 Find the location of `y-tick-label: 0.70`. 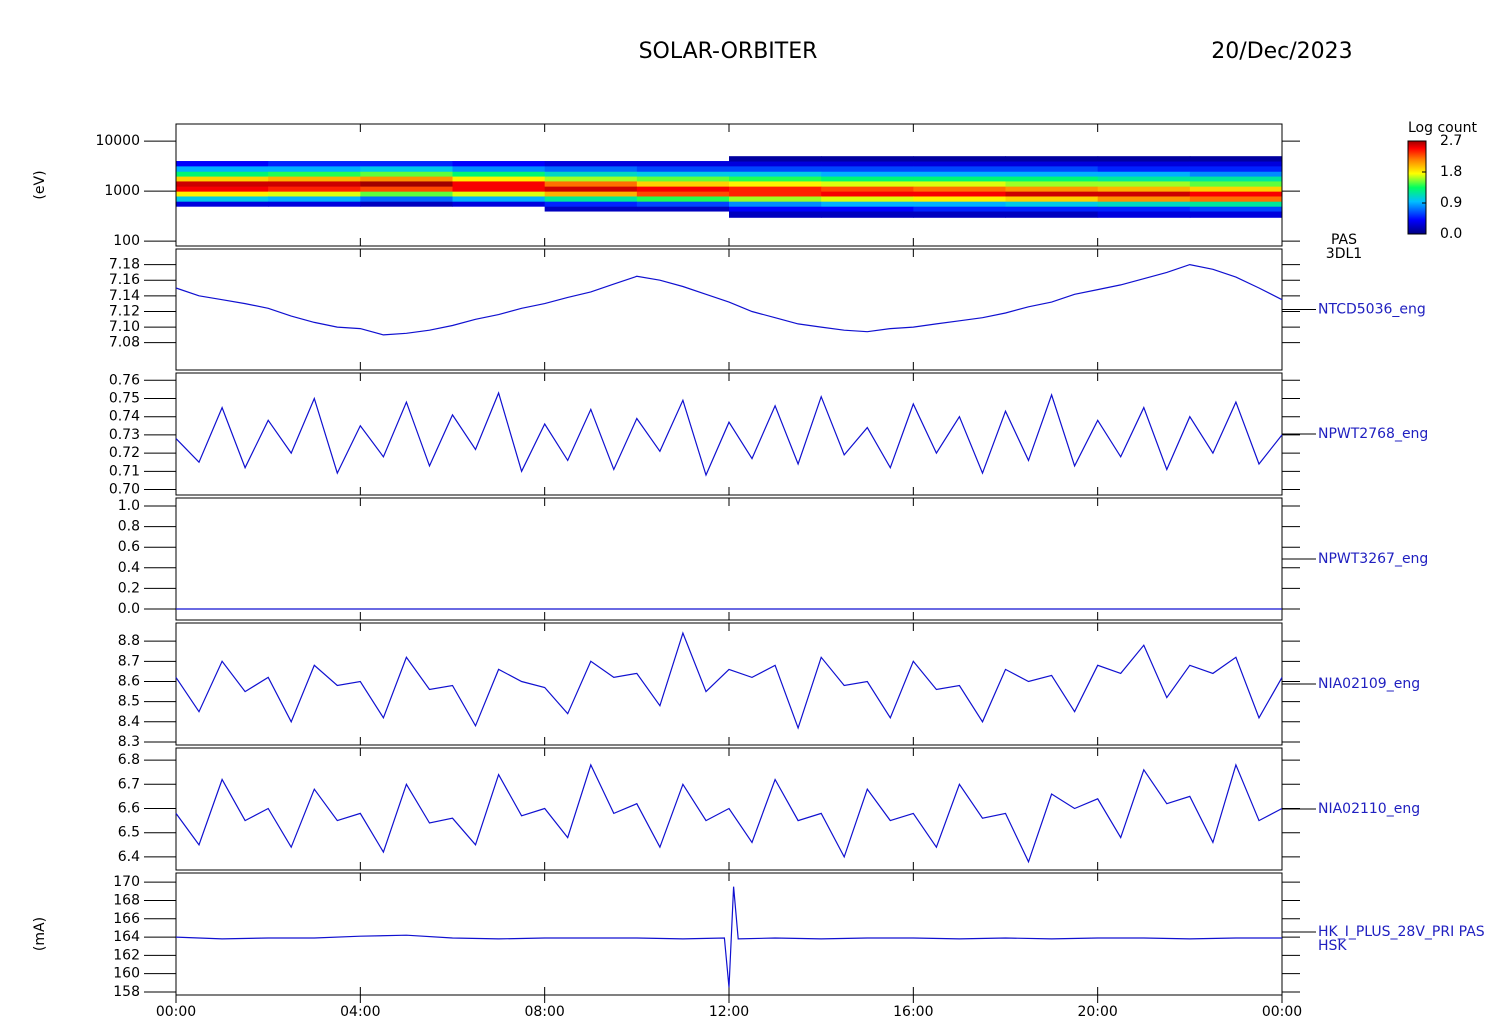

y-tick-label: 0.70 is located at coordinates (124, 490).